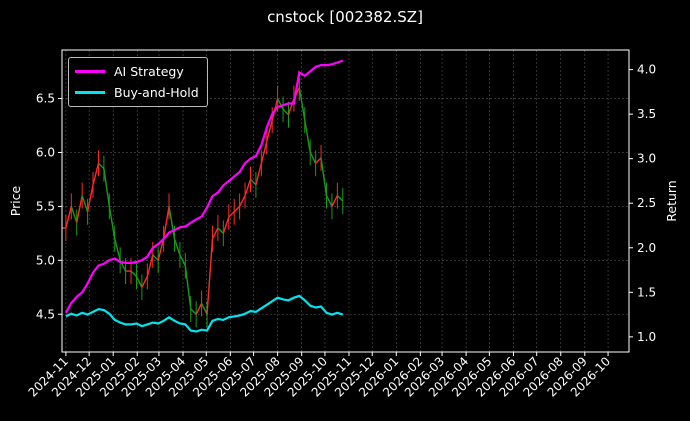 The image size is (690, 421). What do you see at coordinates (15, 200) in the screenshot?
I see `y-axis-label: Price` at bounding box center [15, 200].